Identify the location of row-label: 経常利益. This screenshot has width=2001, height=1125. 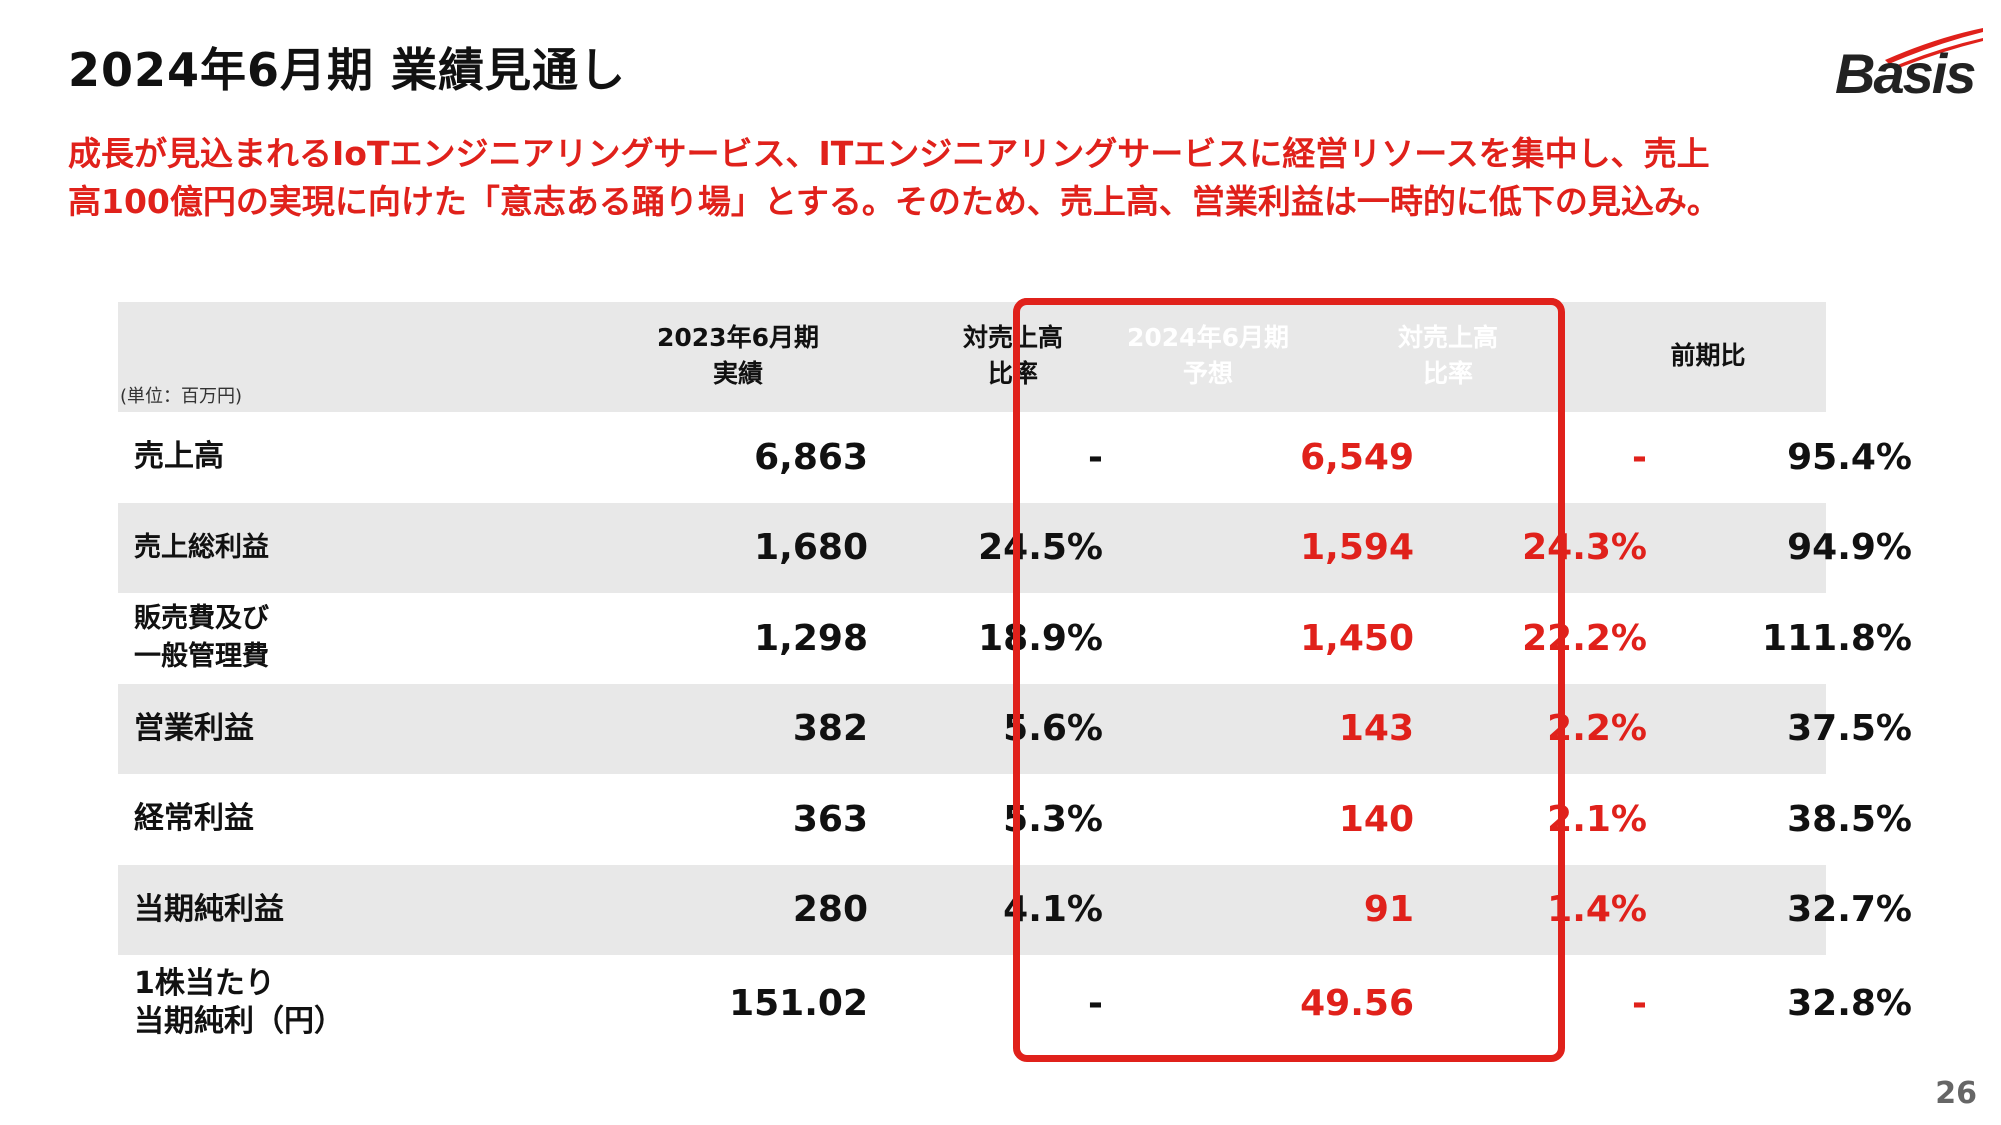
(194, 819).